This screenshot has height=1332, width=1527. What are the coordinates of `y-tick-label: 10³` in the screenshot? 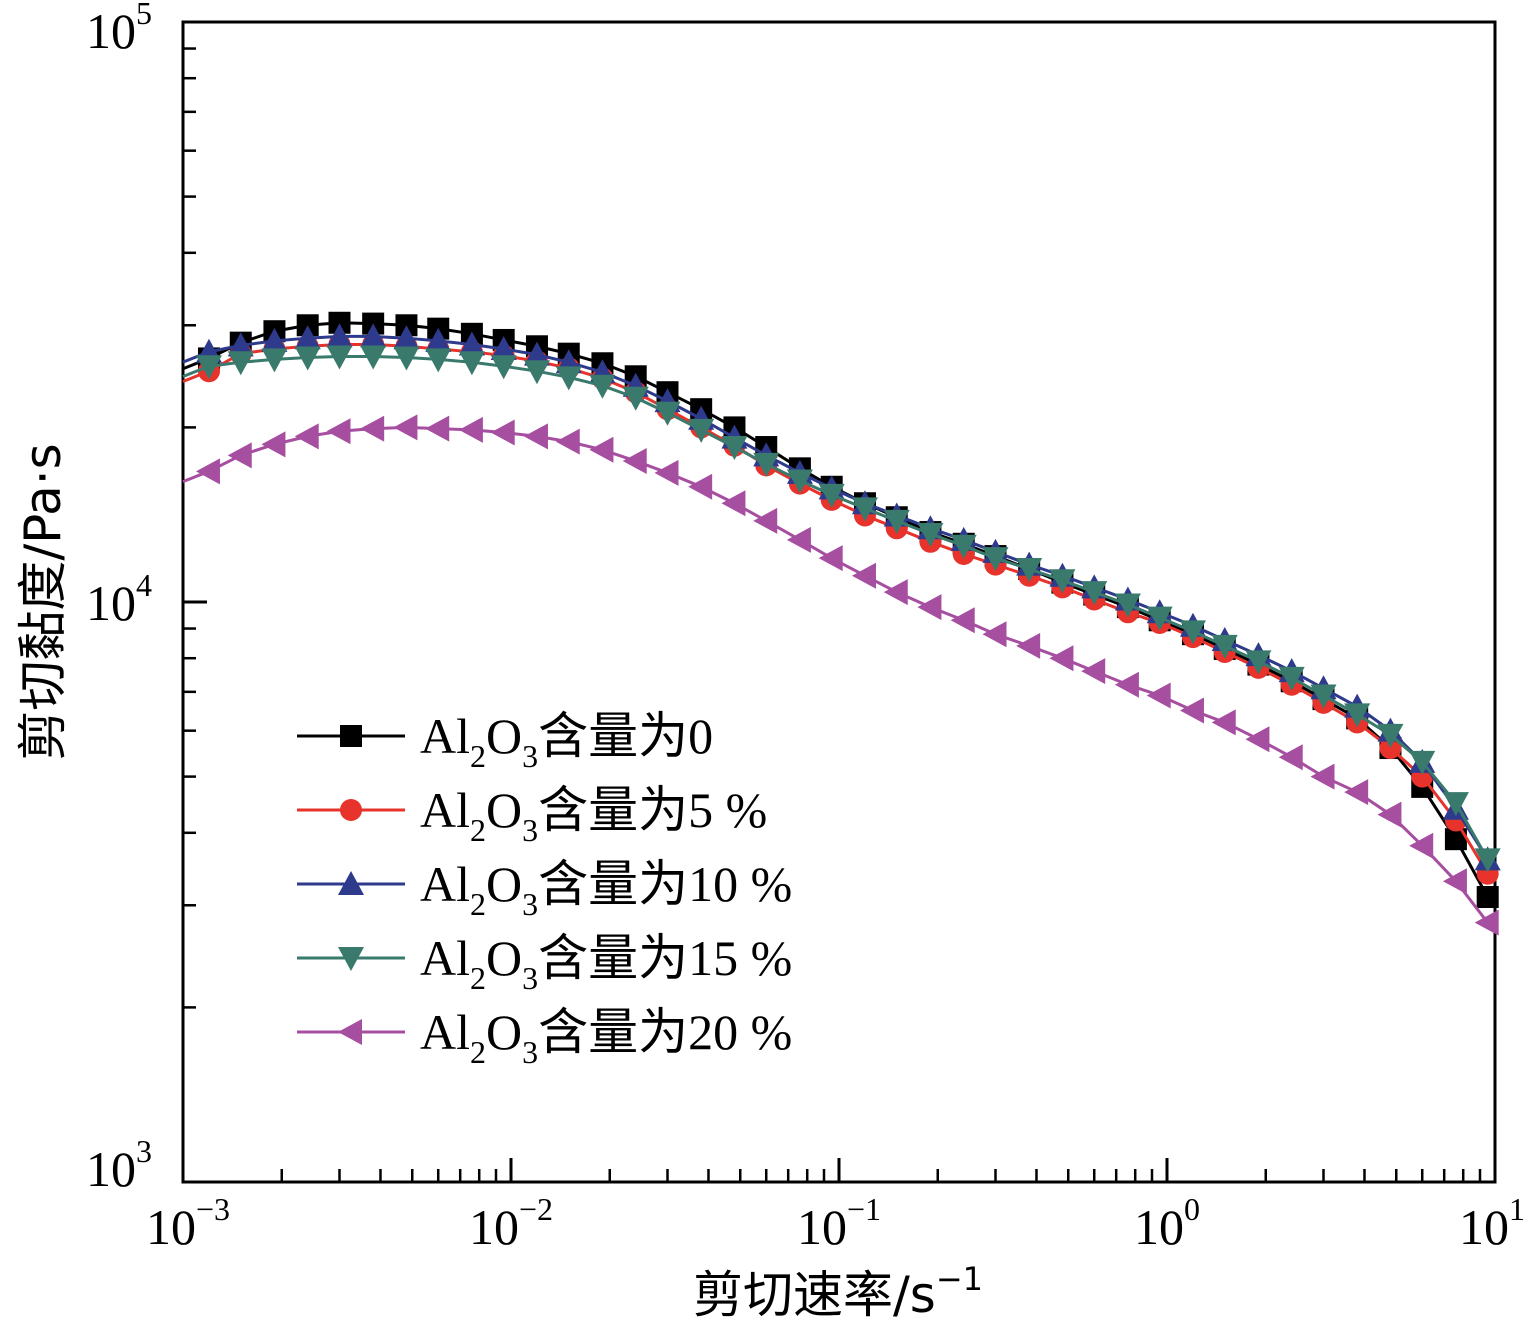 It's located at (119, 1165).